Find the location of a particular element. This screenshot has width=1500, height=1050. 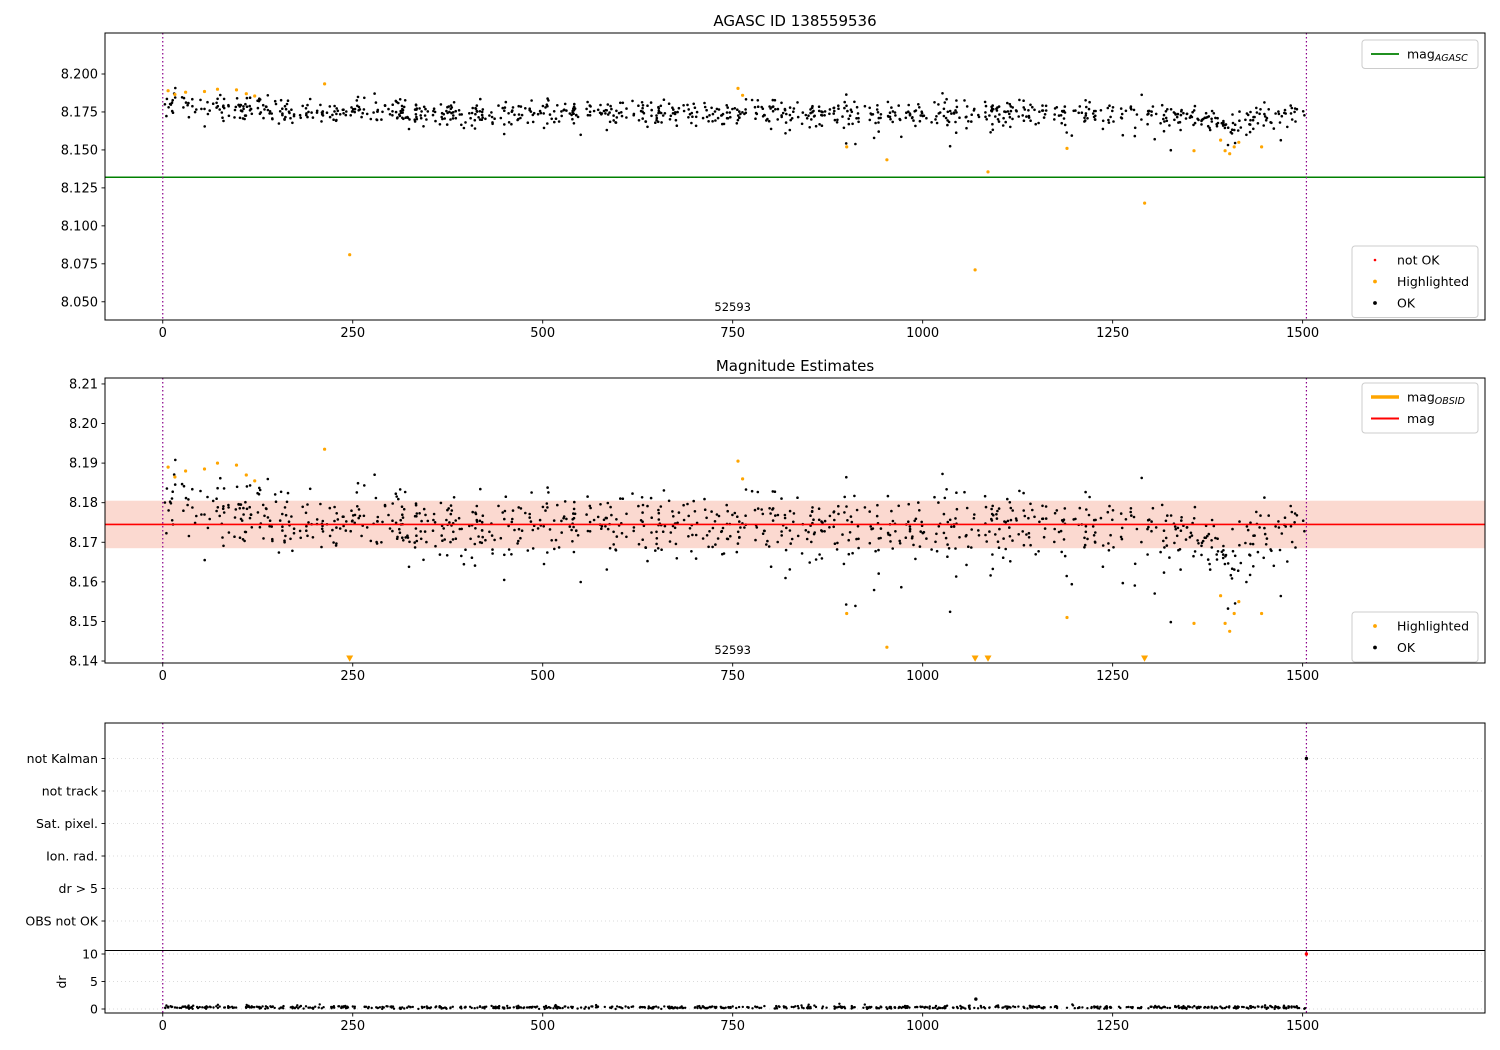

y-tick-label: 8.200 is located at coordinates (79, 75).